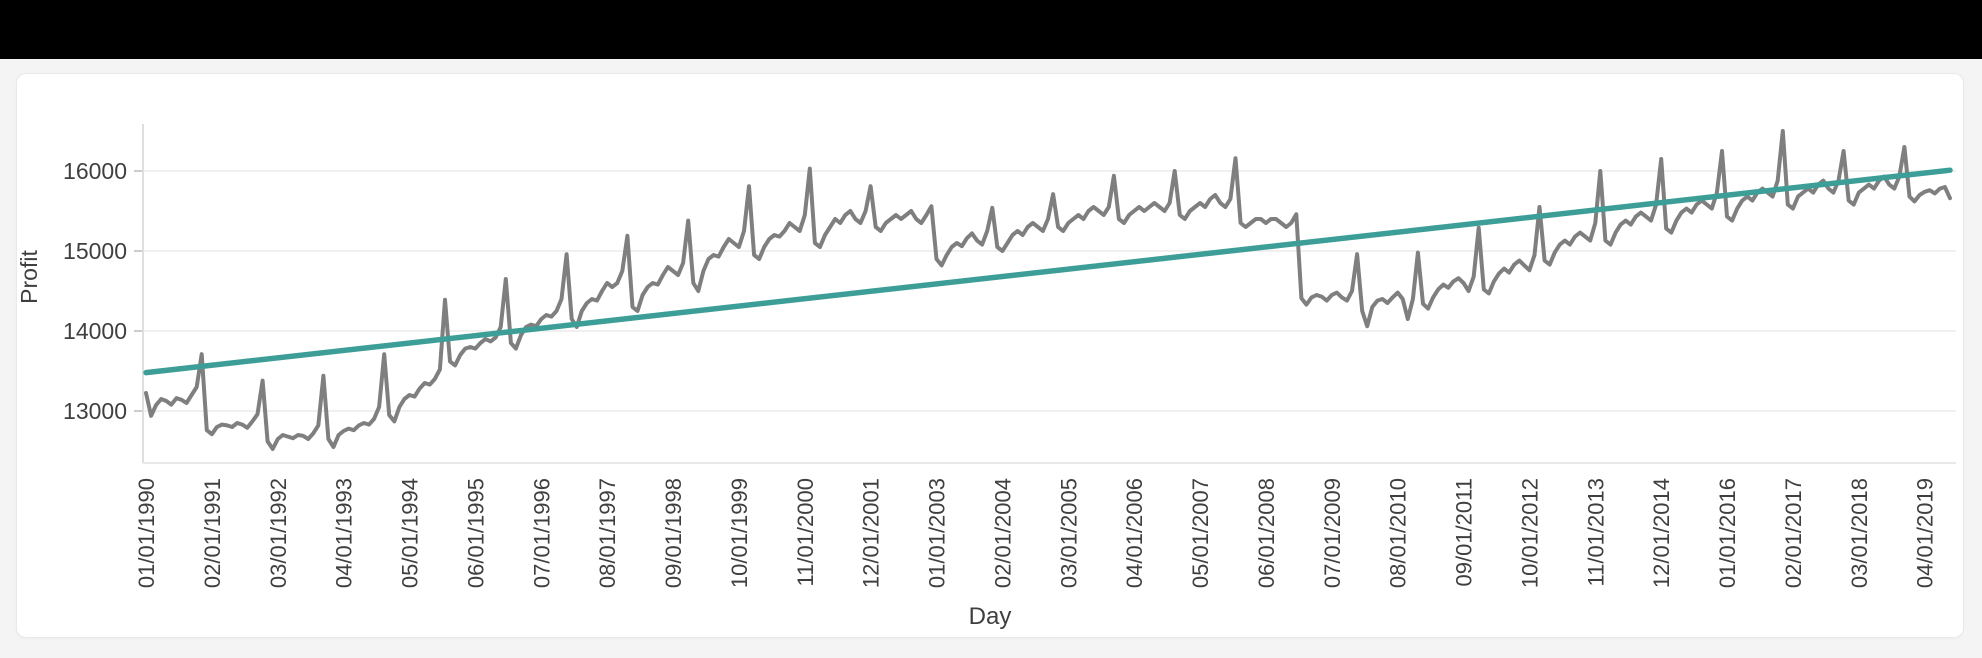 This screenshot has width=1982, height=658. Describe the element at coordinates (95, 251) in the screenshot. I see `y-tick-label: 15000` at that location.